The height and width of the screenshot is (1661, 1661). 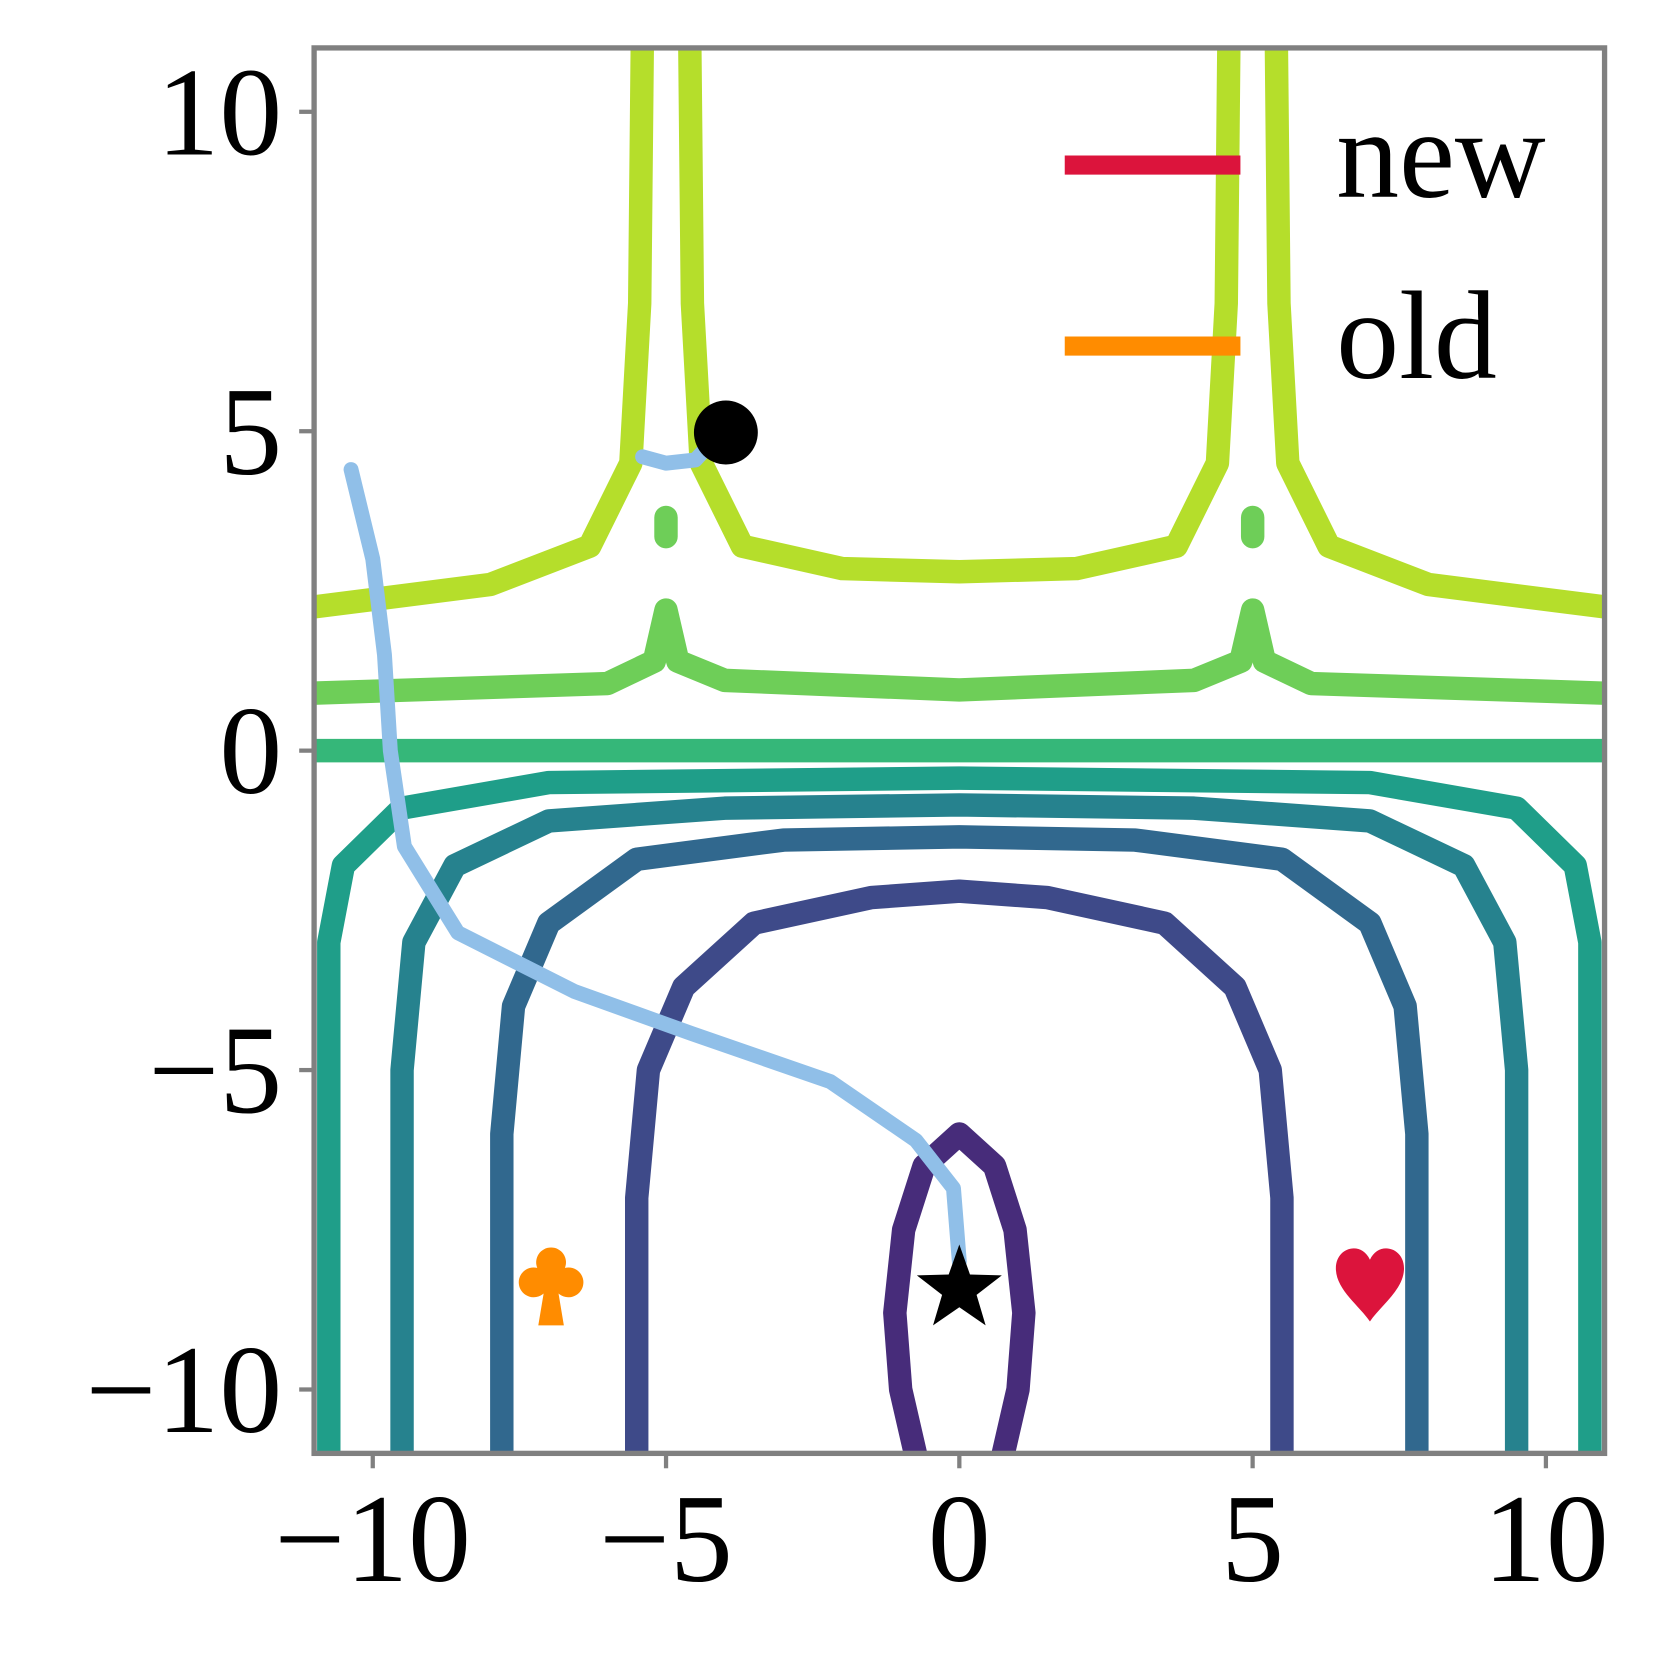 What do you see at coordinates (959, 1285) in the screenshot?
I see `marker-star` at bounding box center [959, 1285].